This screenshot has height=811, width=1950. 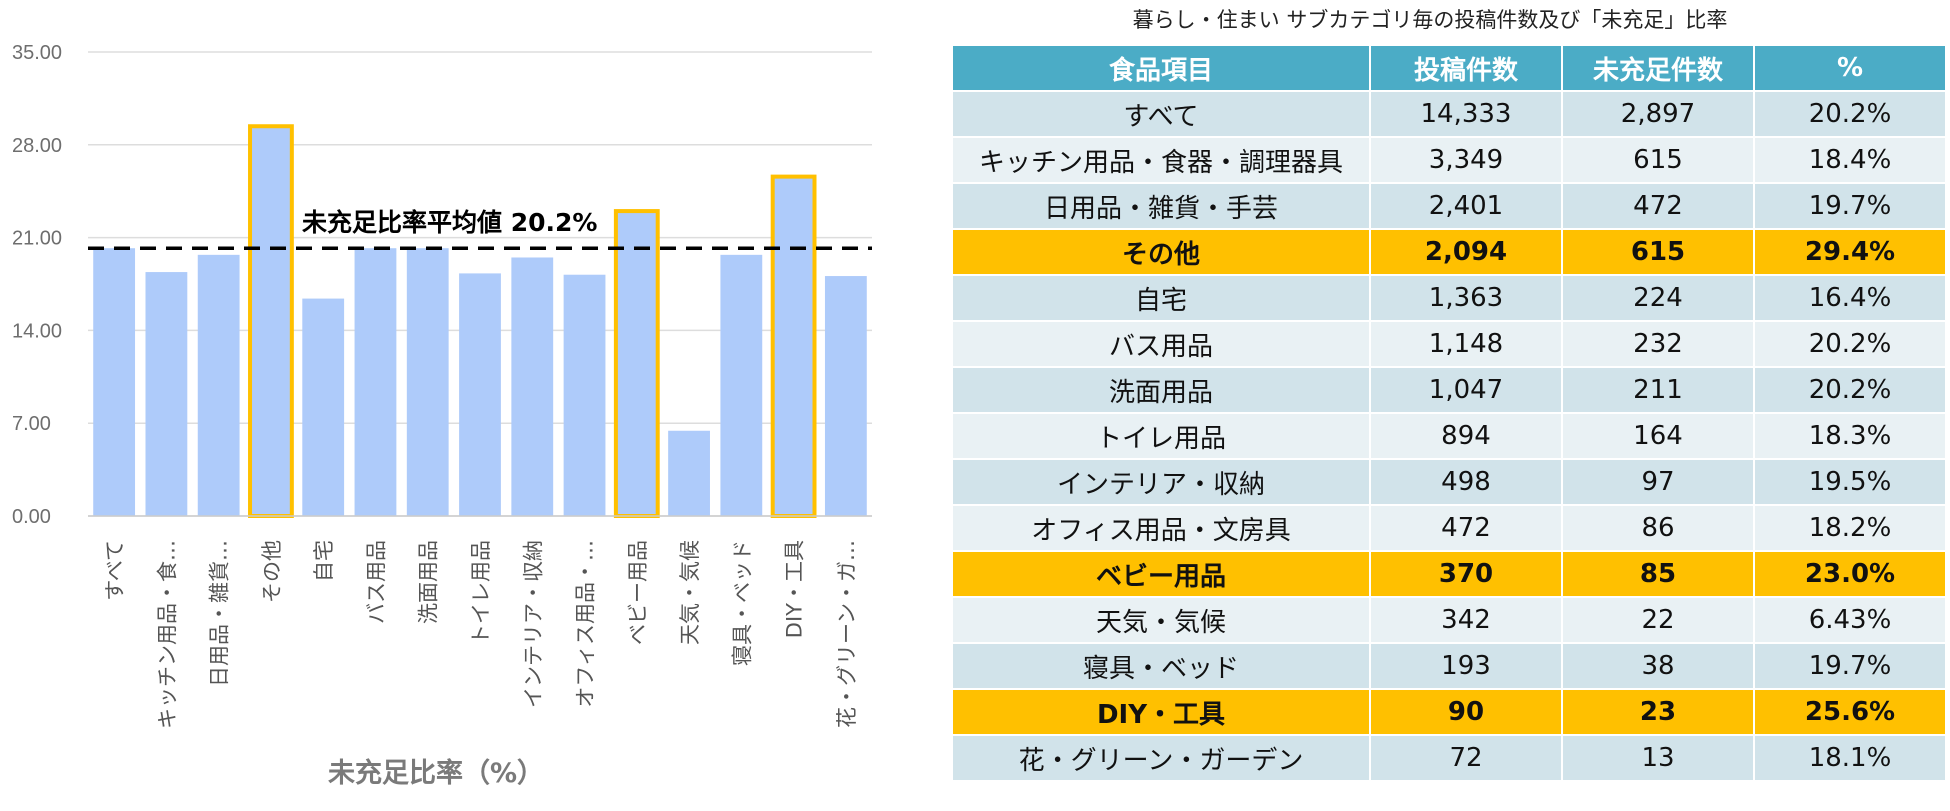 I want to click on cell-posts: 1,363, so click(x=1466, y=298).